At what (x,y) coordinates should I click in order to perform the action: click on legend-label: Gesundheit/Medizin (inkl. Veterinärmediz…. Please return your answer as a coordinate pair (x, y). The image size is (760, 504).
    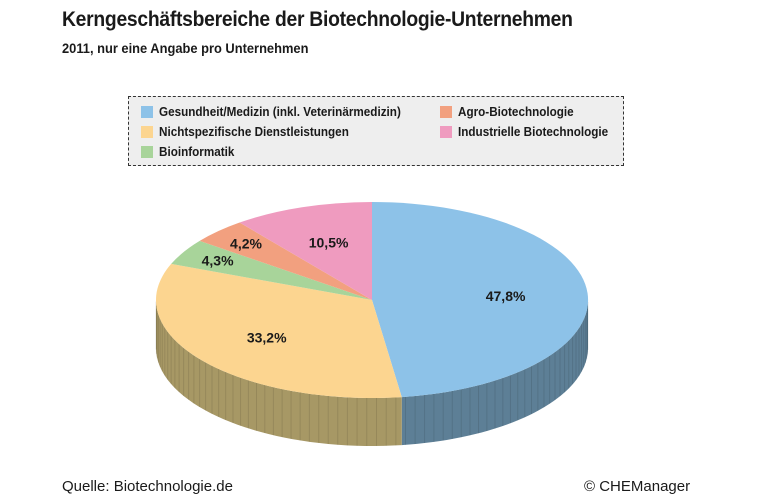
    Looking at the image, I should click on (280, 111).